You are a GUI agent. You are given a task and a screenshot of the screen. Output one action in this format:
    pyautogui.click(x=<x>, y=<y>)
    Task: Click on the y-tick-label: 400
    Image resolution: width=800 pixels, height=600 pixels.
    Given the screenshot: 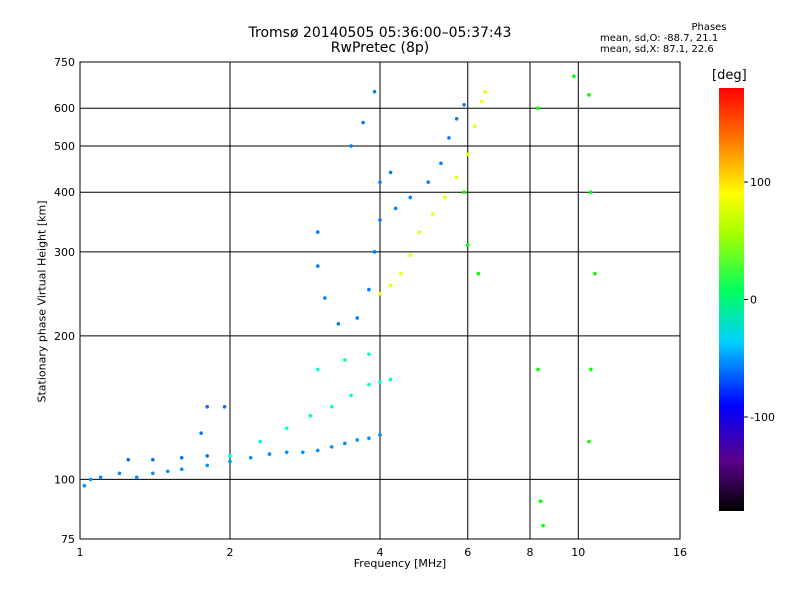 What is the action you would take?
    pyautogui.click(x=64, y=192)
    